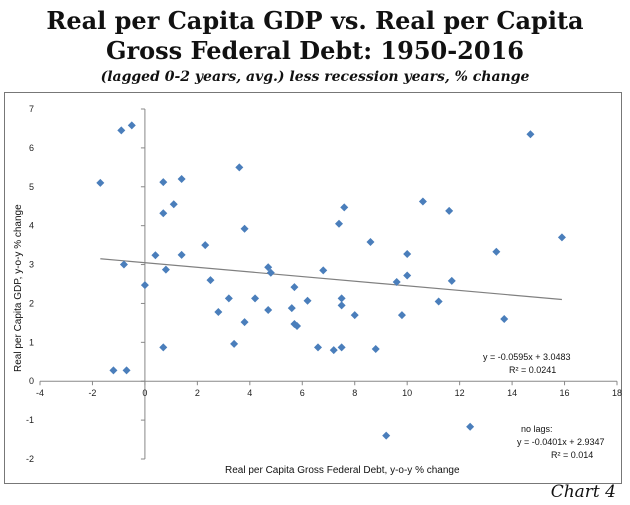 The image size is (630, 505). What do you see at coordinates (565, 393) in the screenshot?
I see `x-tick-label: 16` at bounding box center [565, 393].